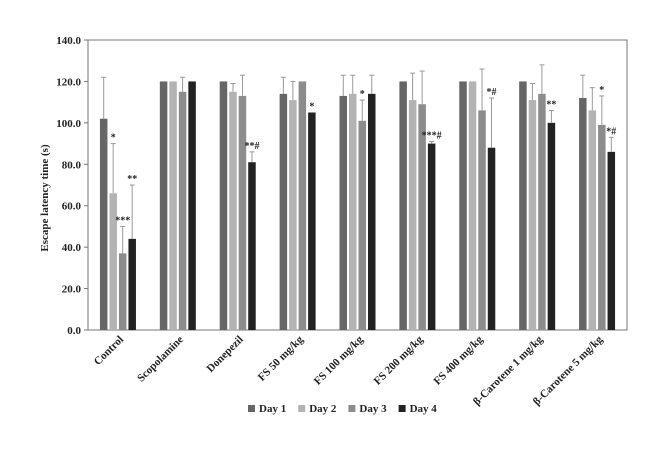 This screenshot has height=454, width=660. What do you see at coordinates (72, 186) in the screenshot?
I see `y-axis: 0.0 20.0 40.0 60.0 80.0 100.0 120.0 140.0` at bounding box center [72, 186].